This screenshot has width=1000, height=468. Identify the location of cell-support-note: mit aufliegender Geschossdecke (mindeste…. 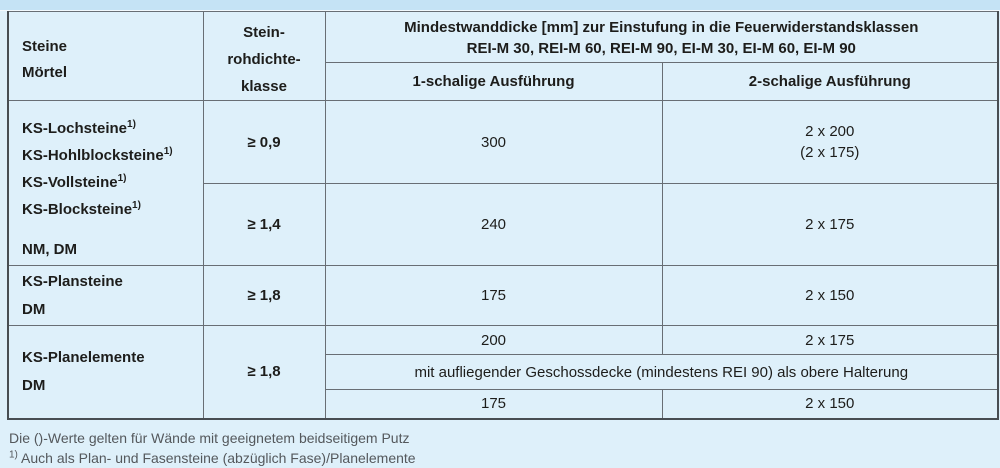
(661, 372).